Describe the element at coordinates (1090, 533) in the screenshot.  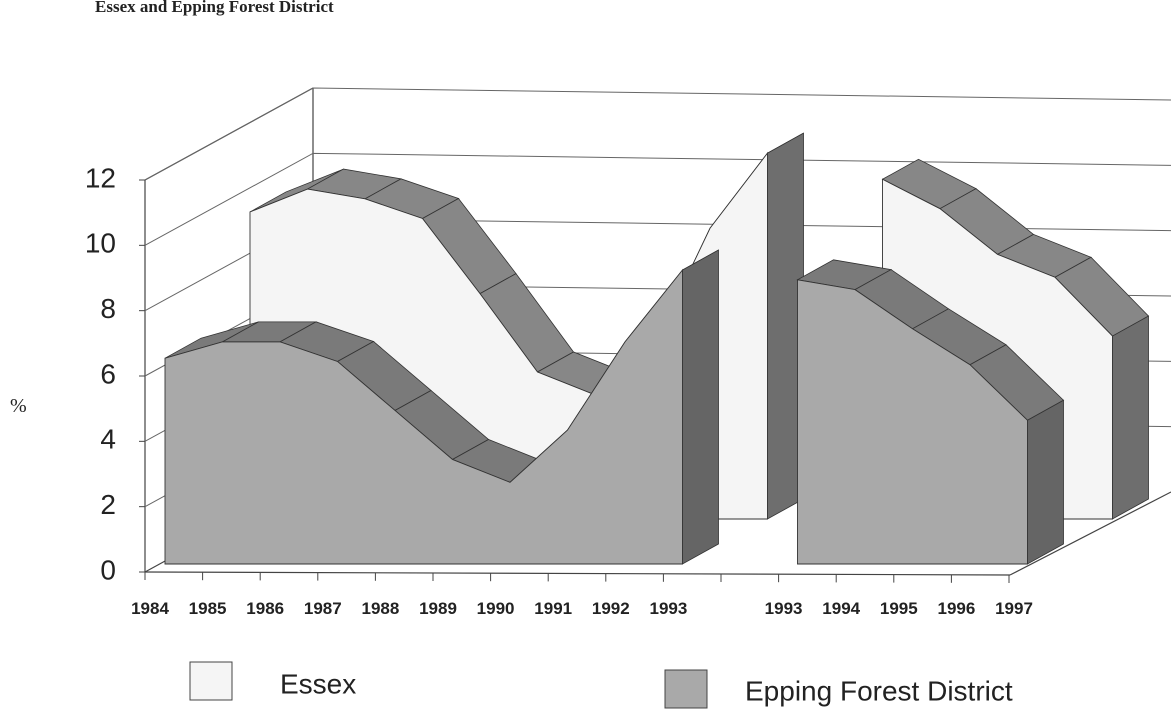
I see `floor-edge` at that location.